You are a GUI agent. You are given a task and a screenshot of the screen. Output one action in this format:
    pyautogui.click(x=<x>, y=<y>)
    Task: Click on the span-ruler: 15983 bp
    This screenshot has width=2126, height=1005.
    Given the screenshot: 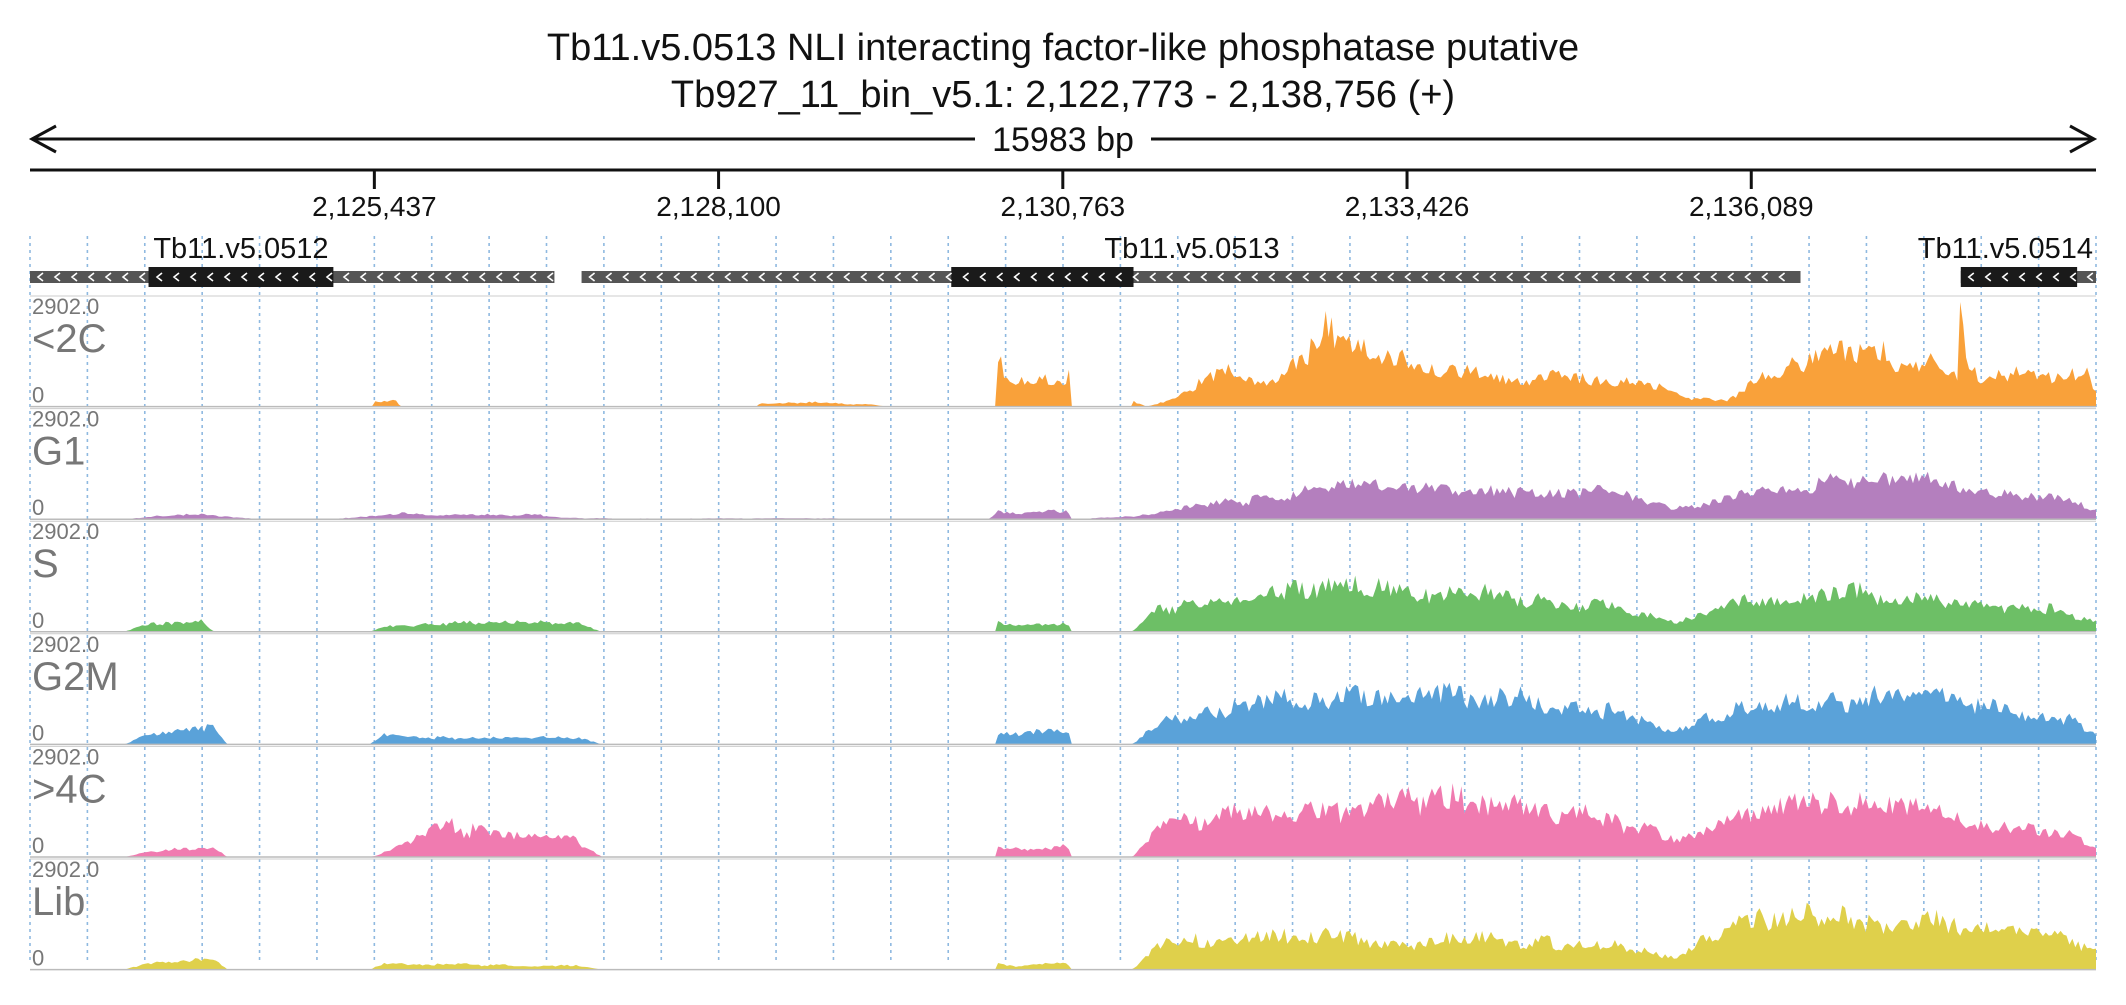 What is the action you would take?
    pyautogui.click(x=1063, y=140)
    